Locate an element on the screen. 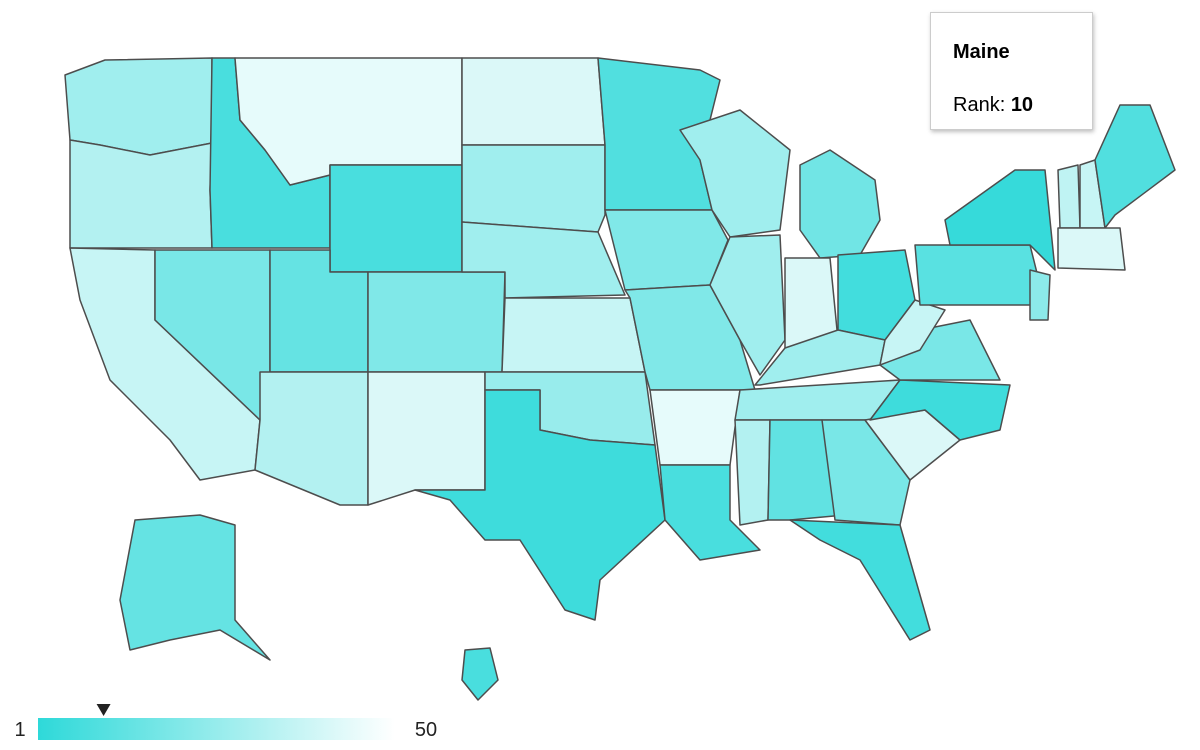 This screenshot has width=1200, height=750. tooltip-title: Maine is located at coordinates (981, 52).